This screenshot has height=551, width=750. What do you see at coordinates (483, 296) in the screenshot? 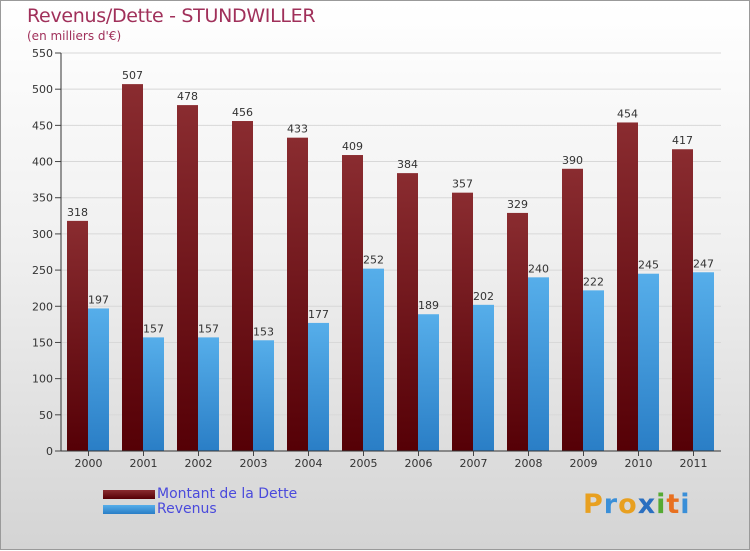
I see `data-label-revenus: 202` at bounding box center [483, 296].